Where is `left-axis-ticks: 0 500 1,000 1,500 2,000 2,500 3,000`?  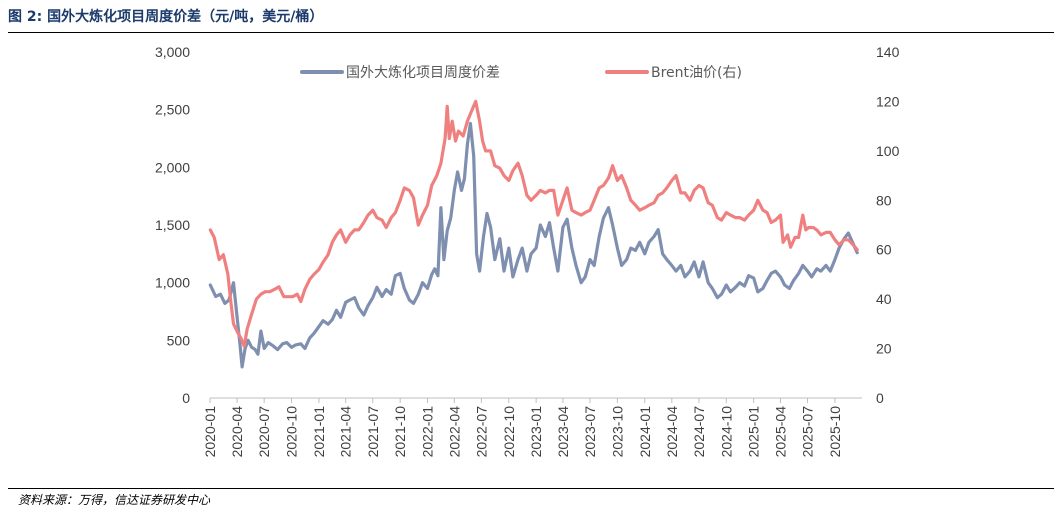
left-axis-ticks: 0 500 1,000 1,500 2,000 2,500 3,000 is located at coordinates (172, 225).